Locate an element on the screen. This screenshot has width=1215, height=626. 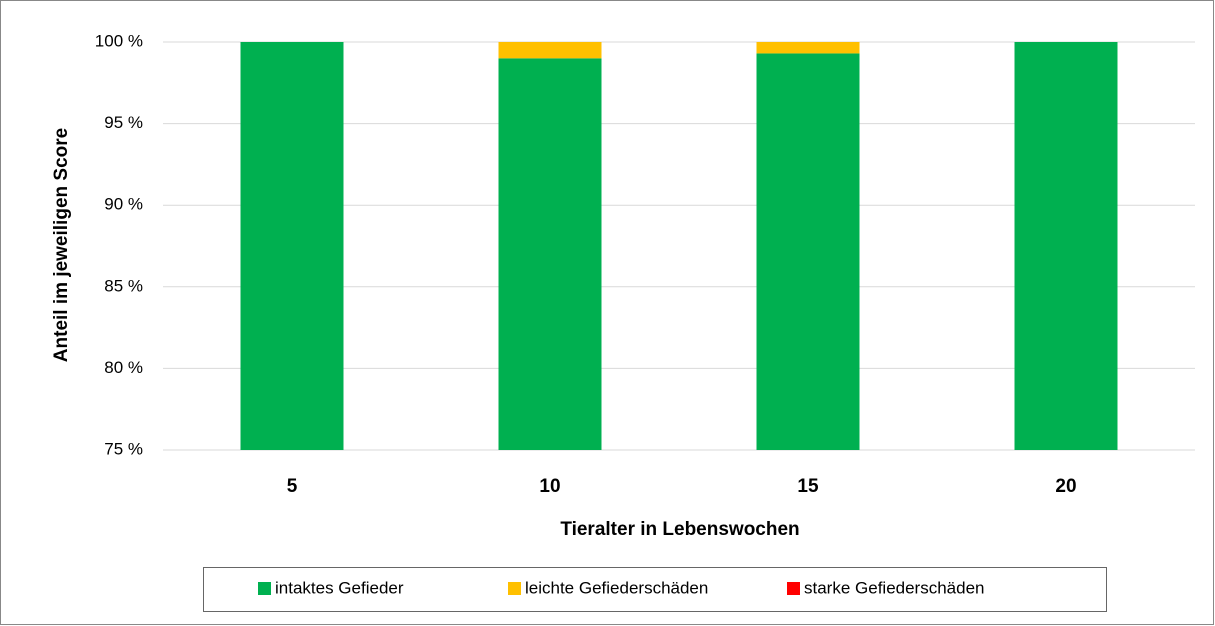
y-tick-label: 95 % is located at coordinates (123, 122).